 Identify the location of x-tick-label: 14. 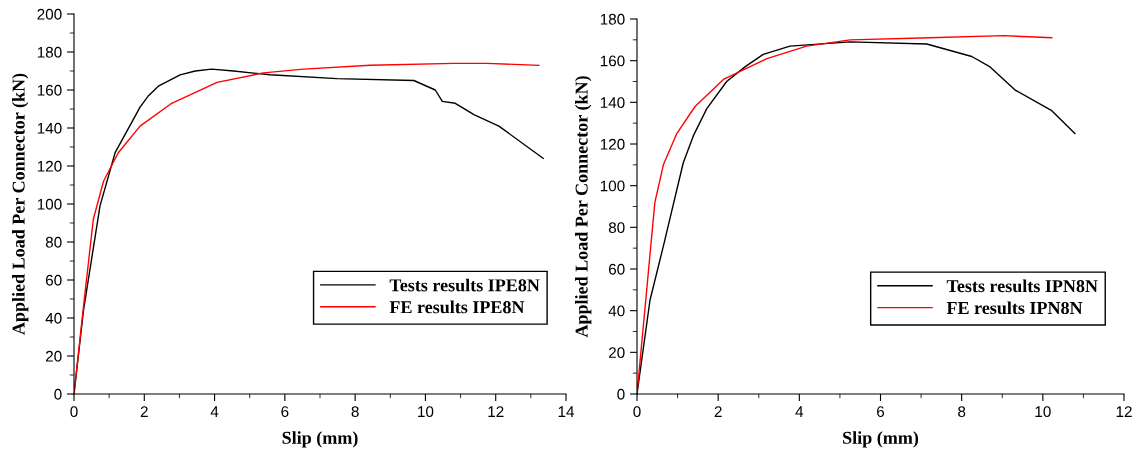
(566, 411).